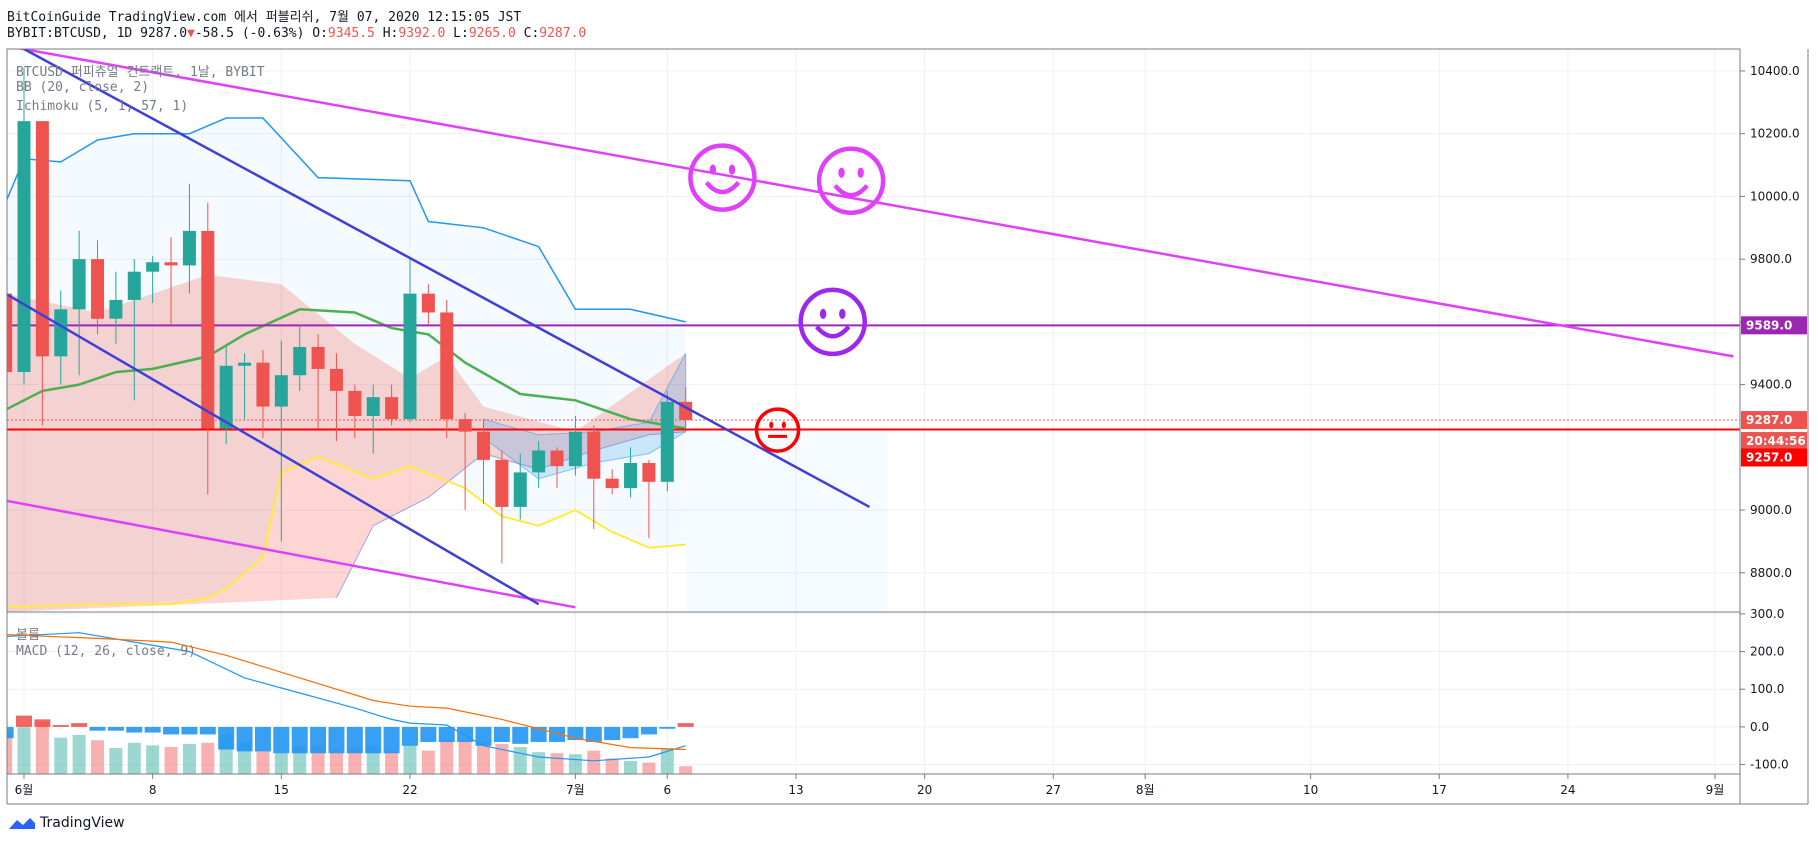  Describe the element at coordinates (28, 635) in the screenshot. I see `volume-legend: 볼륨` at that location.